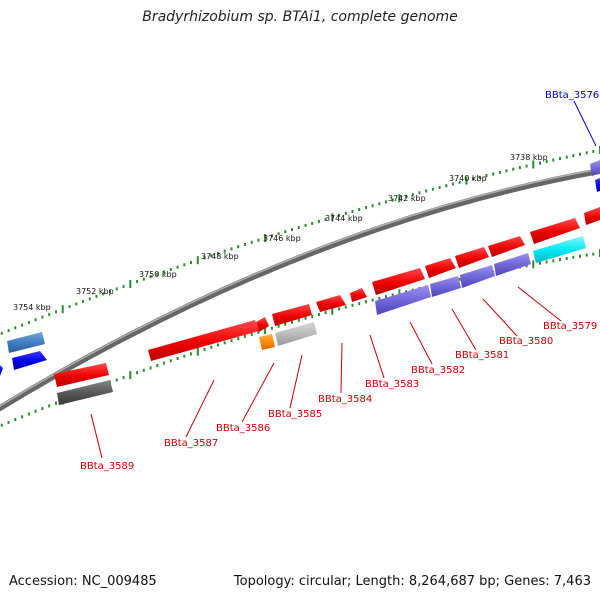  What do you see at coordinates (345, 399) in the screenshot?
I see `gene-label: BBta_3584` at bounding box center [345, 399].